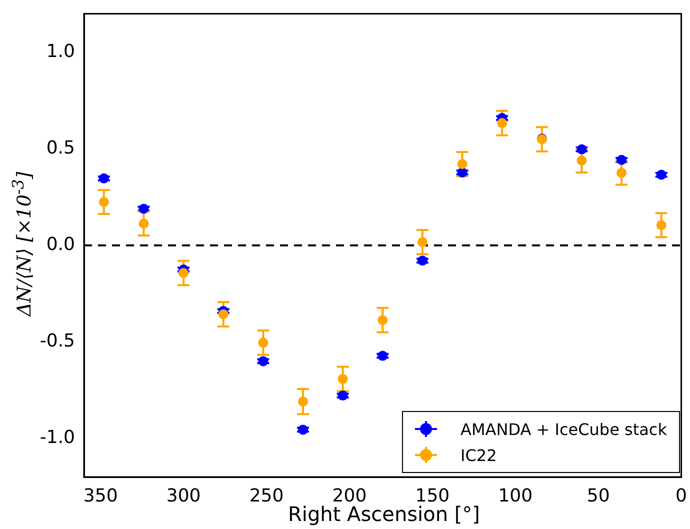  What do you see at coordinates (515, 495) in the screenshot?
I see `x-tick-label: 100` at bounding box center [515, 495].